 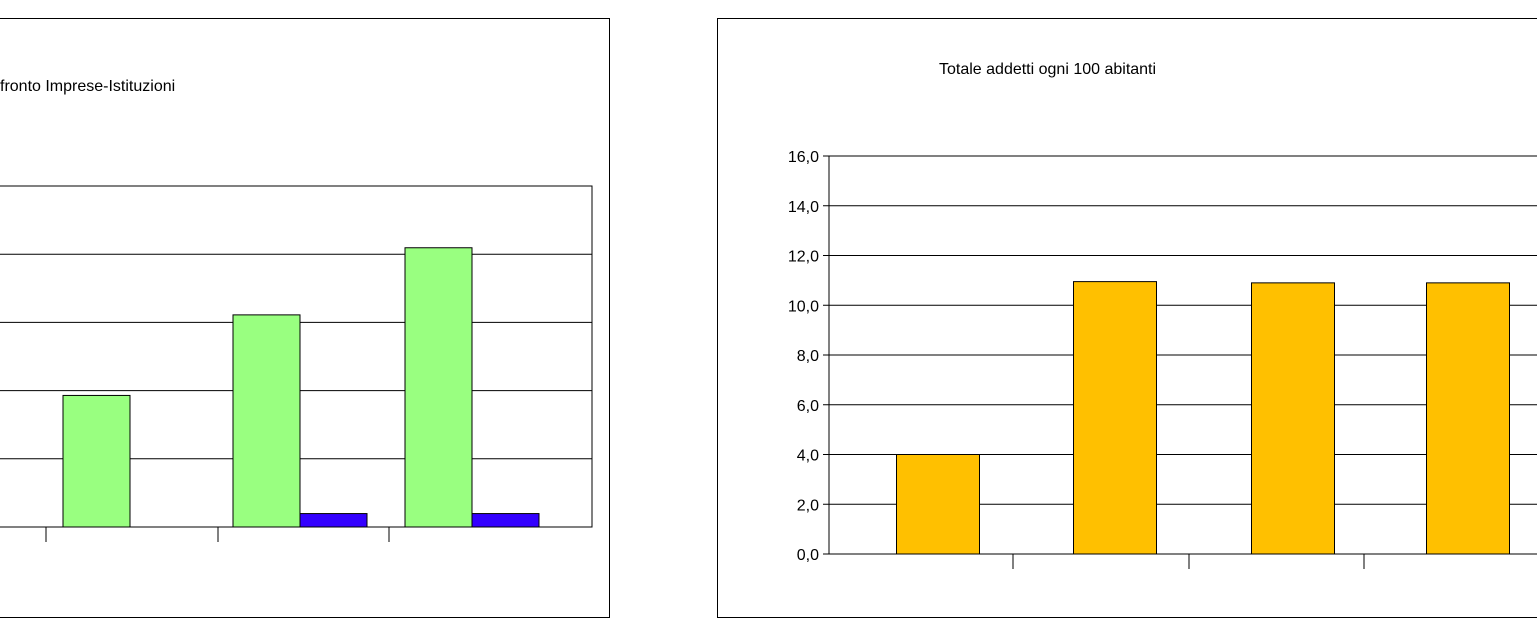 What do you see at coordinates (808, 505) in the screenshot?
I see `y-tick-label: 2,0` at bounding box center [808, 505].